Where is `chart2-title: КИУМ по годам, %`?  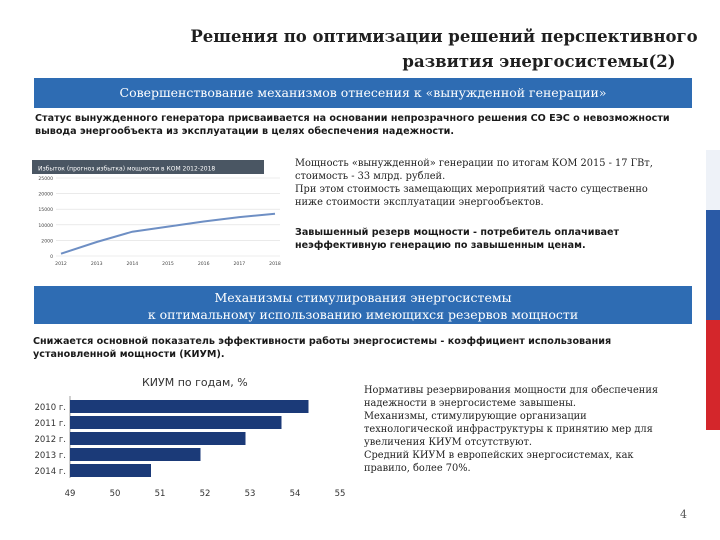 chart2-title: КИУМ по годам, % is located at coordinates (195, 382).